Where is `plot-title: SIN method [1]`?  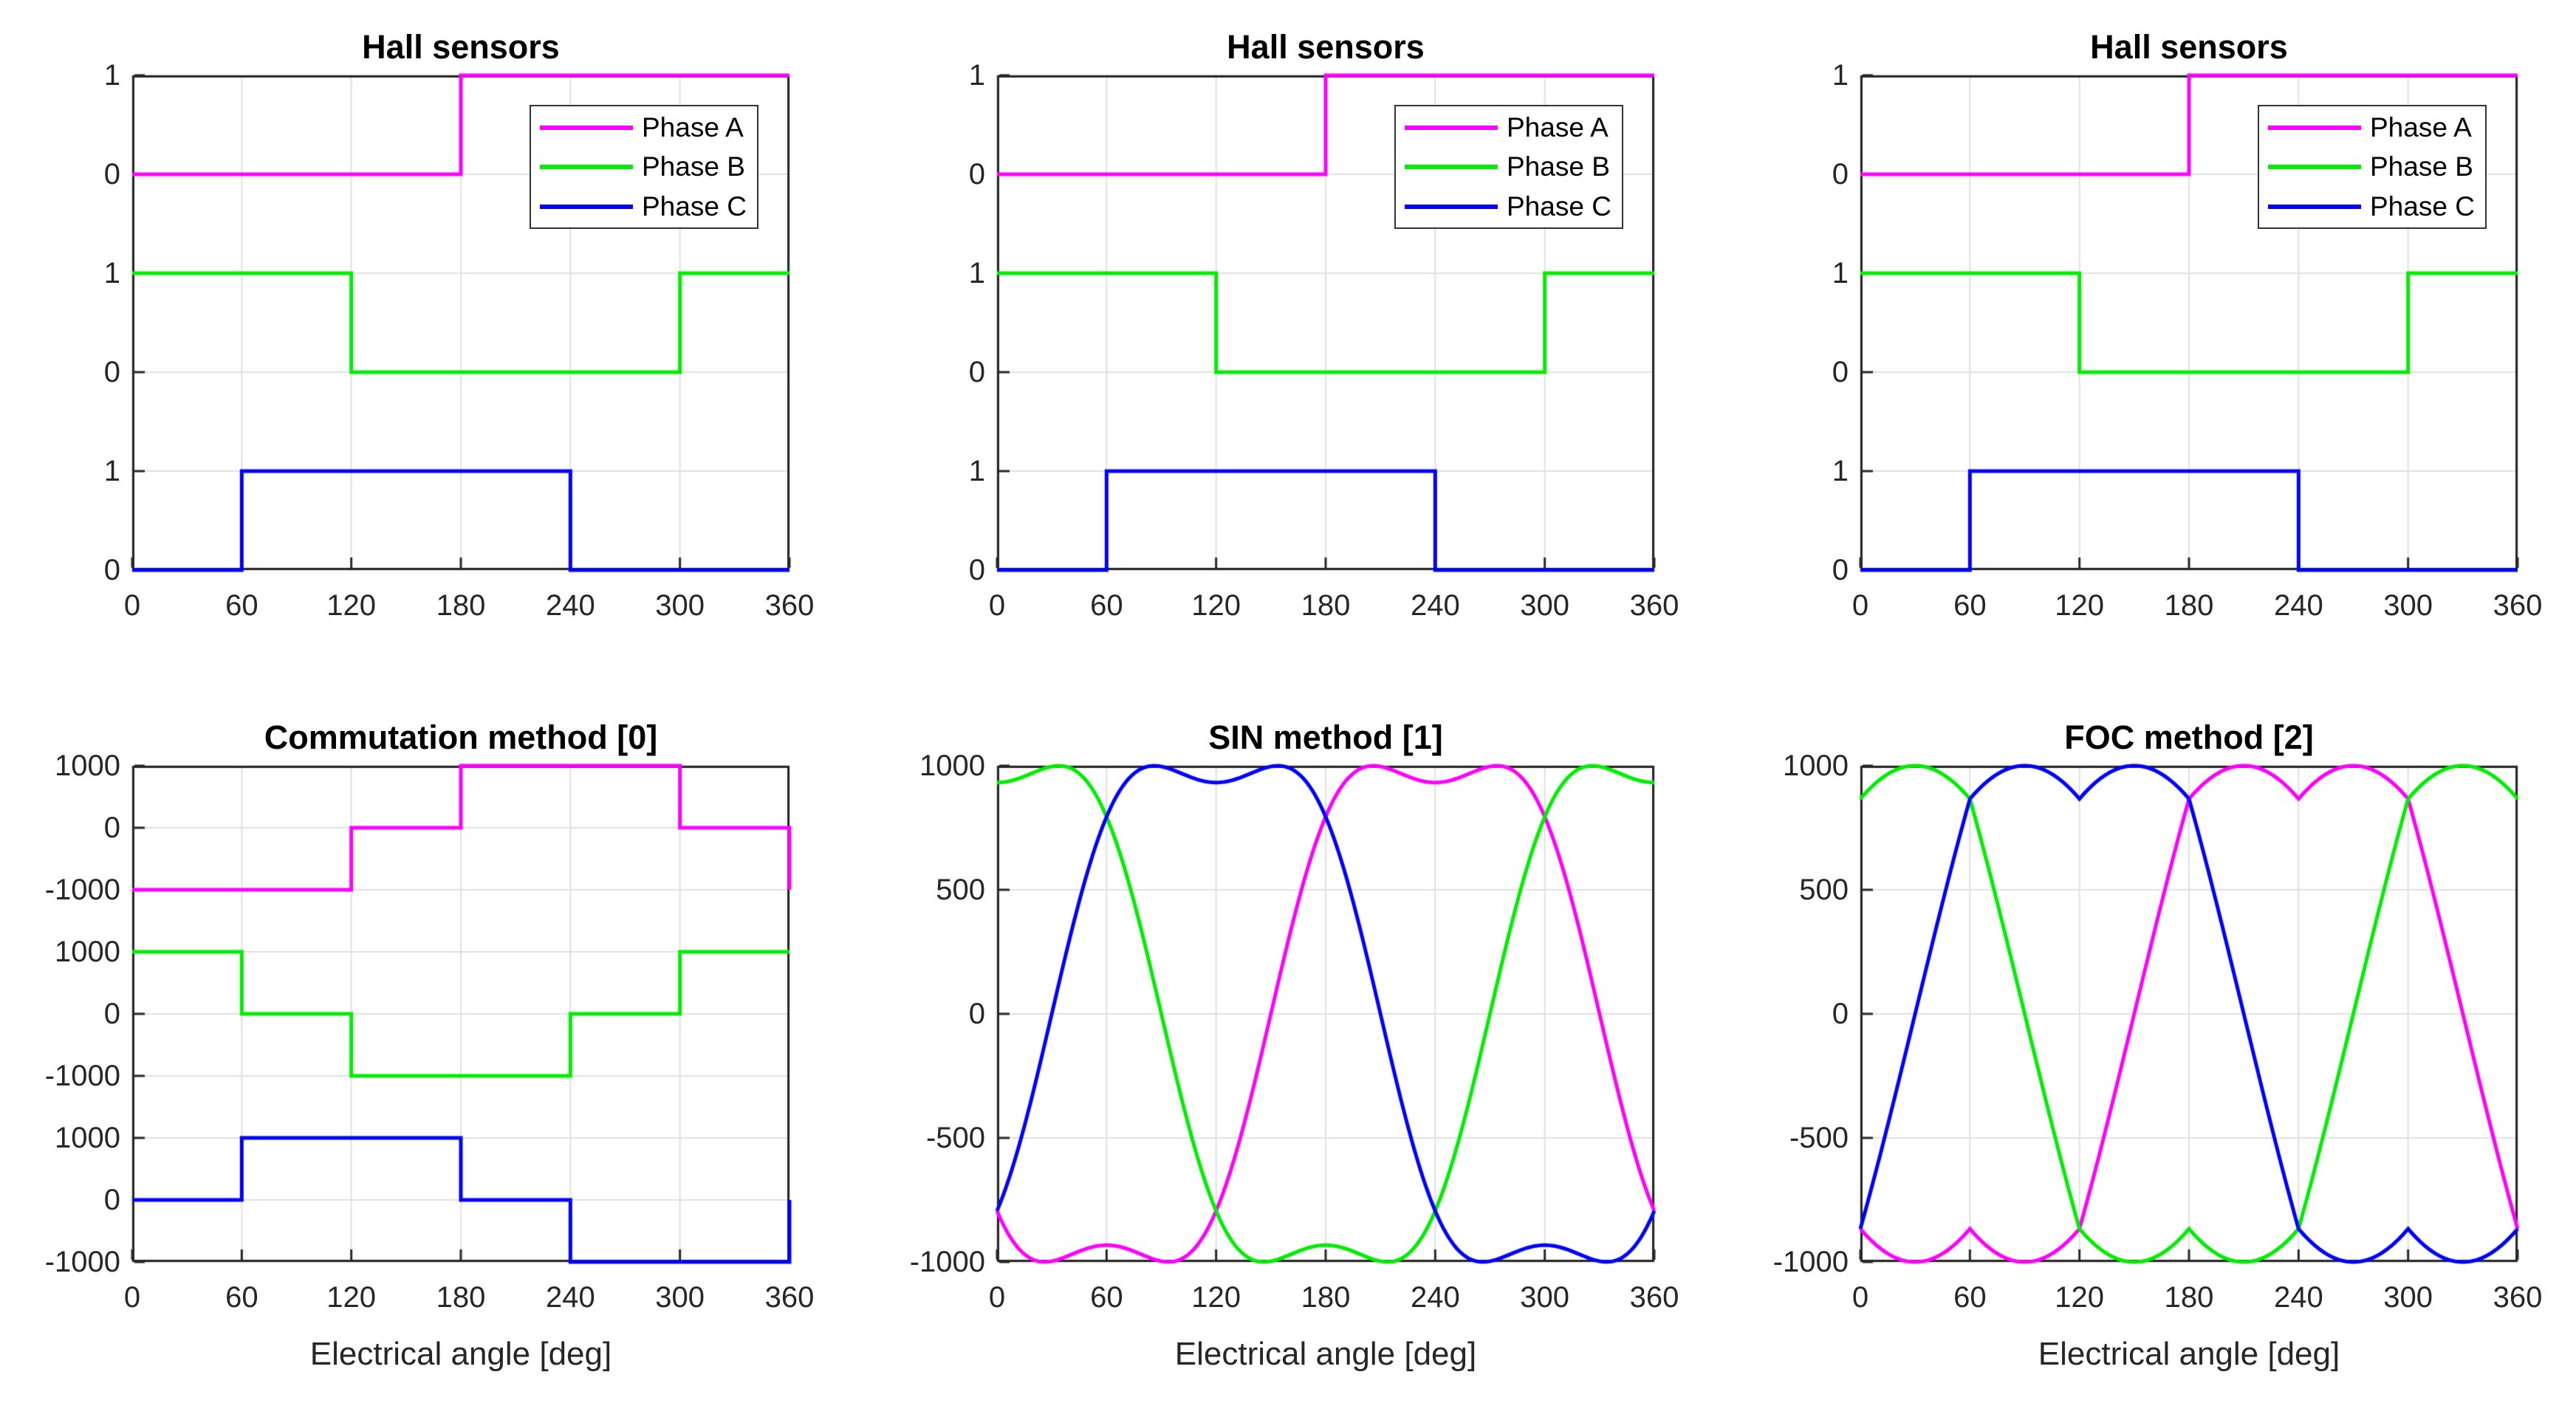
plot-title: SIN method [1] is located at coordinates (1325, 737).